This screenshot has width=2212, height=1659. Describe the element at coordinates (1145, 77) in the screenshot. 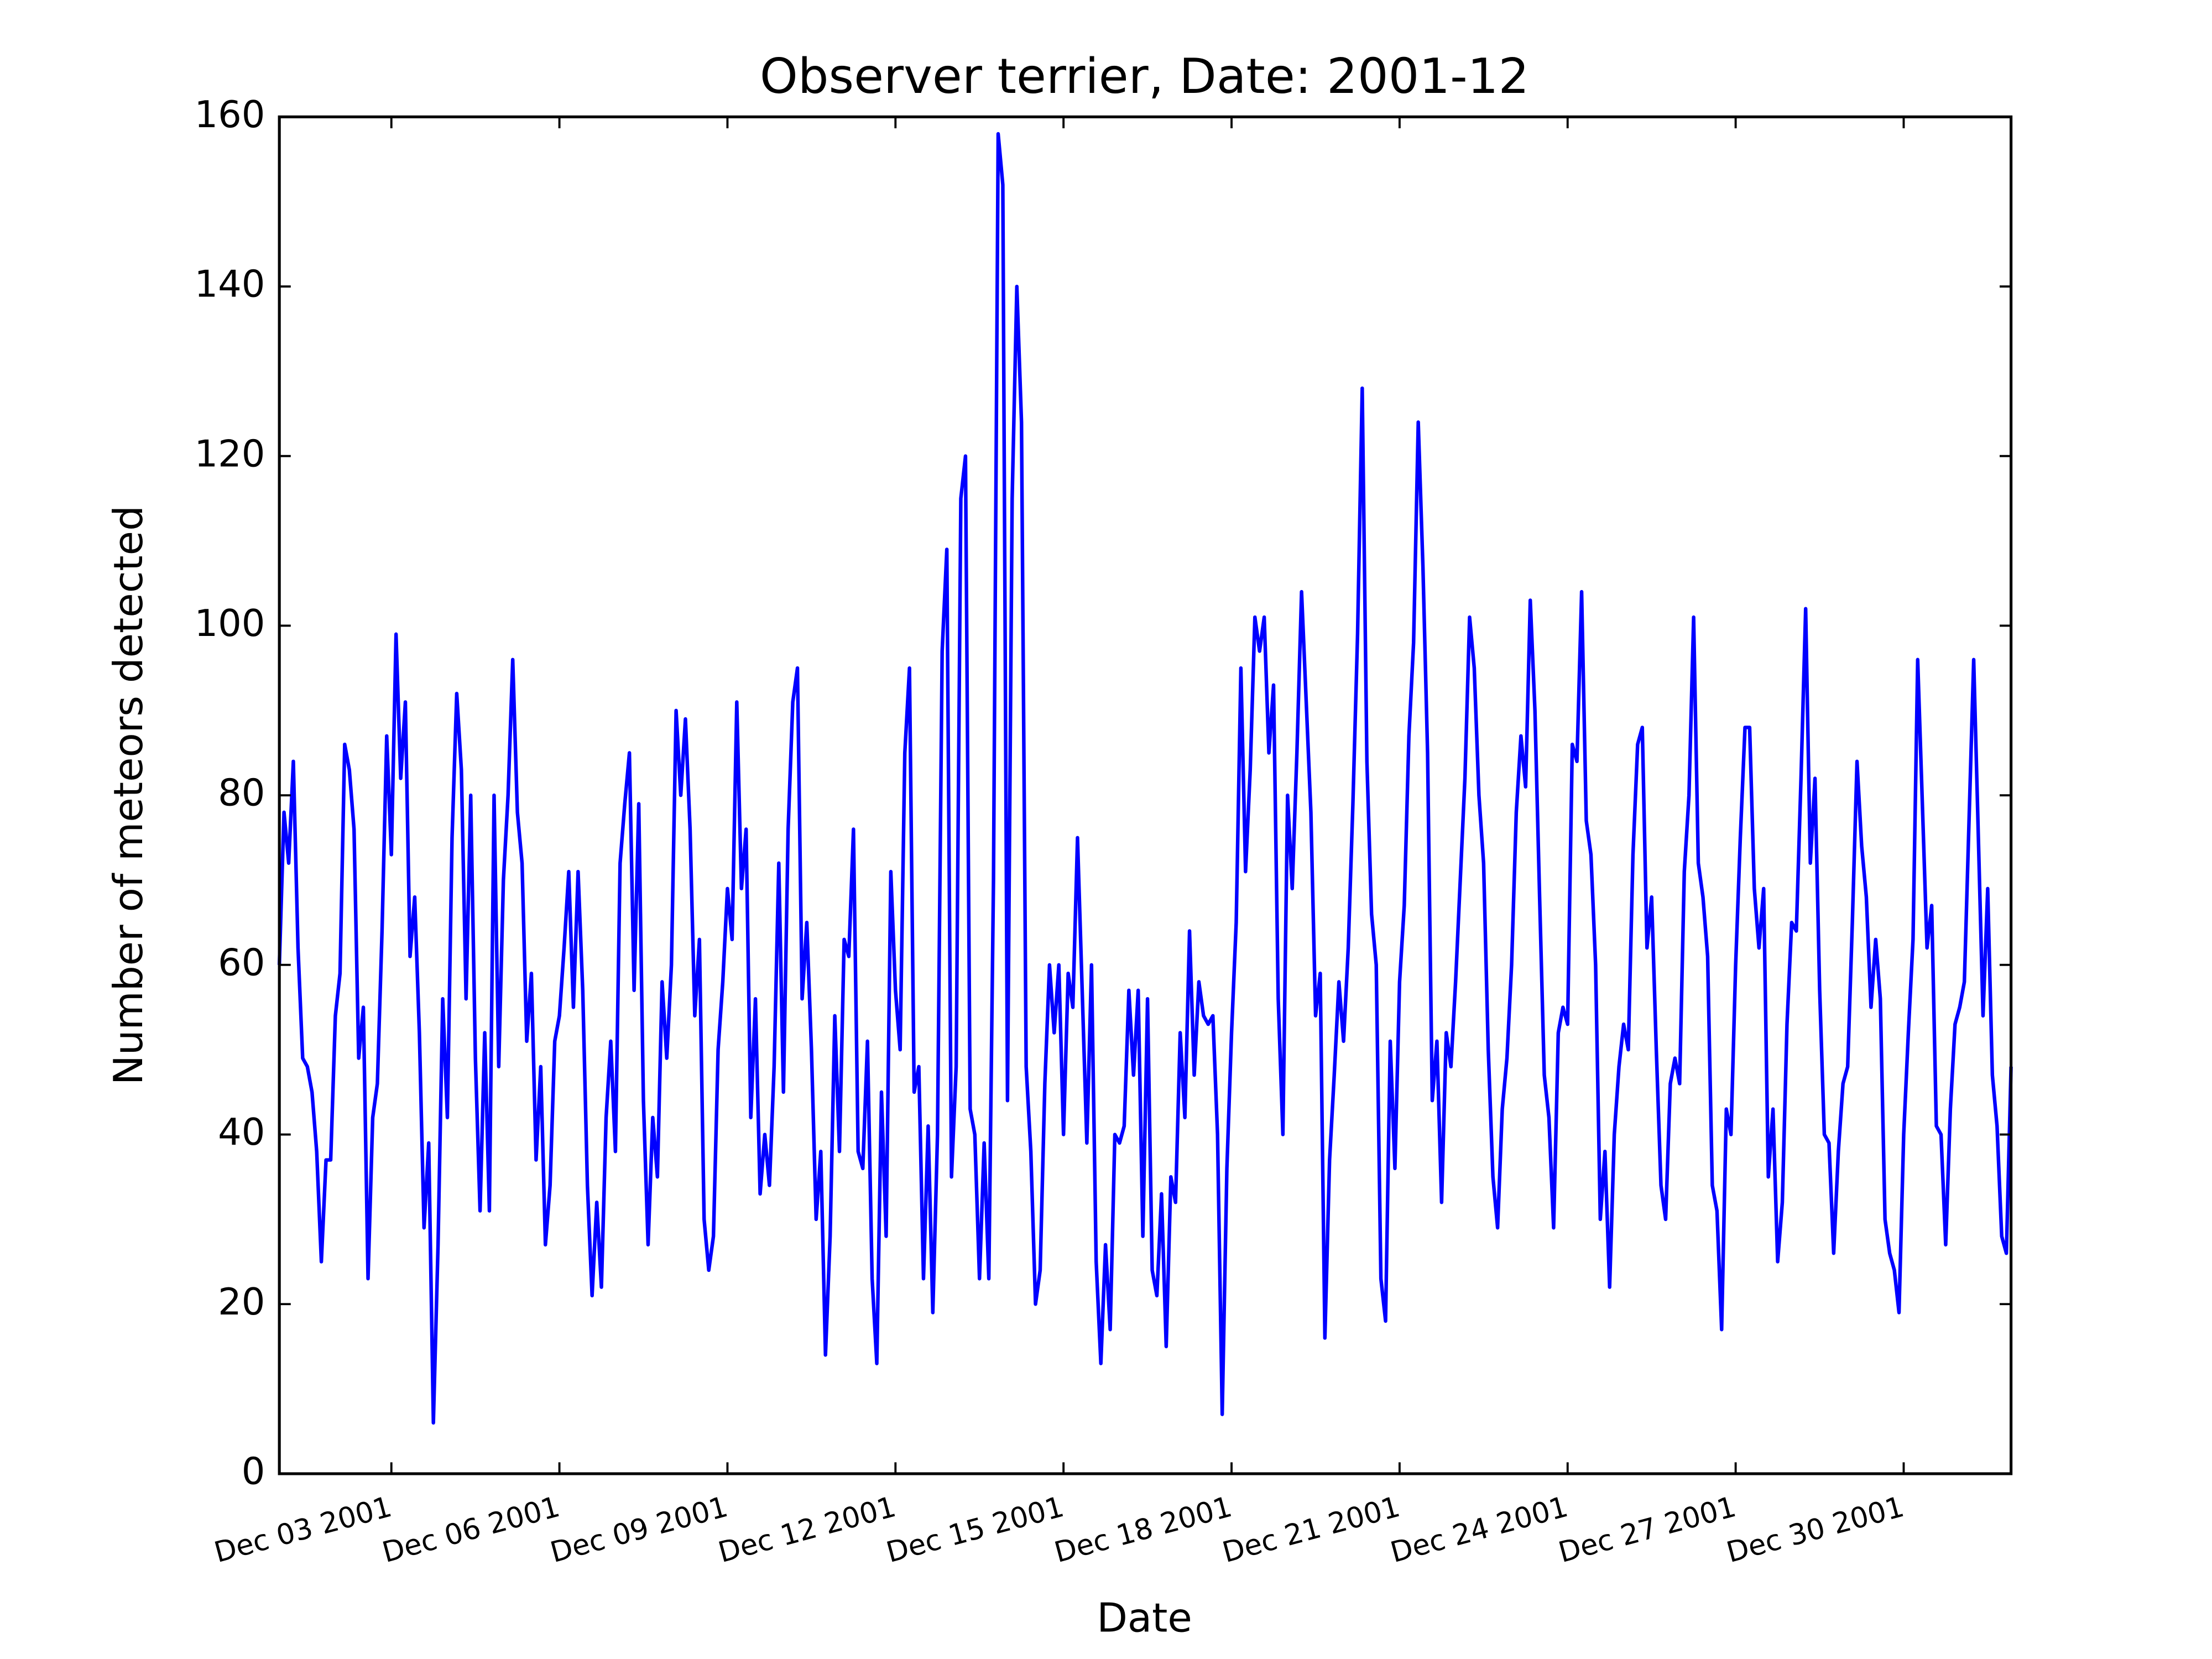

I see `chart-title: Observer terrier, Date: 2001-12` at that location.